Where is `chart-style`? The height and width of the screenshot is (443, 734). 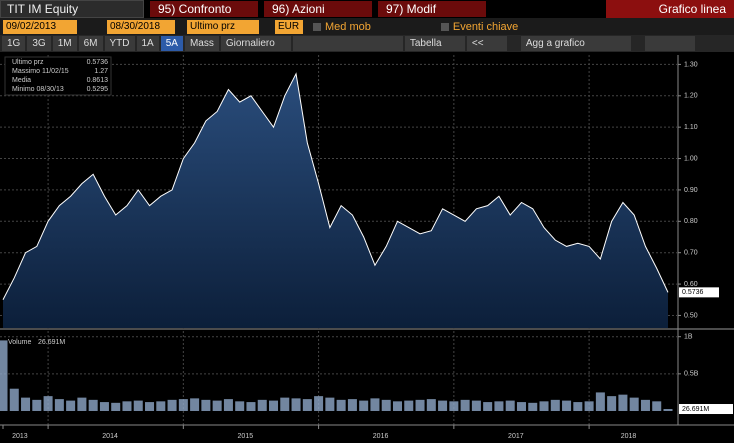 chart-style is located at coordinates (347, 43).